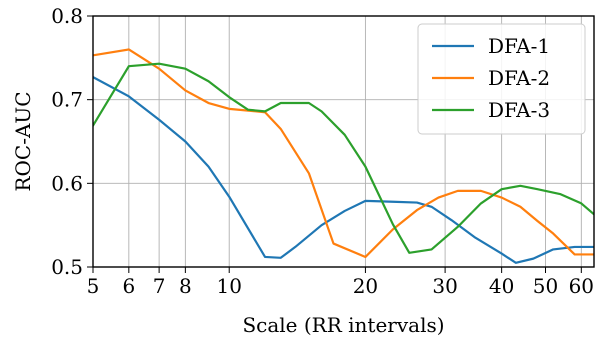 This screenshot has height=339, width=597. I want to click on x-tick-label: 20, so click(365, 286).